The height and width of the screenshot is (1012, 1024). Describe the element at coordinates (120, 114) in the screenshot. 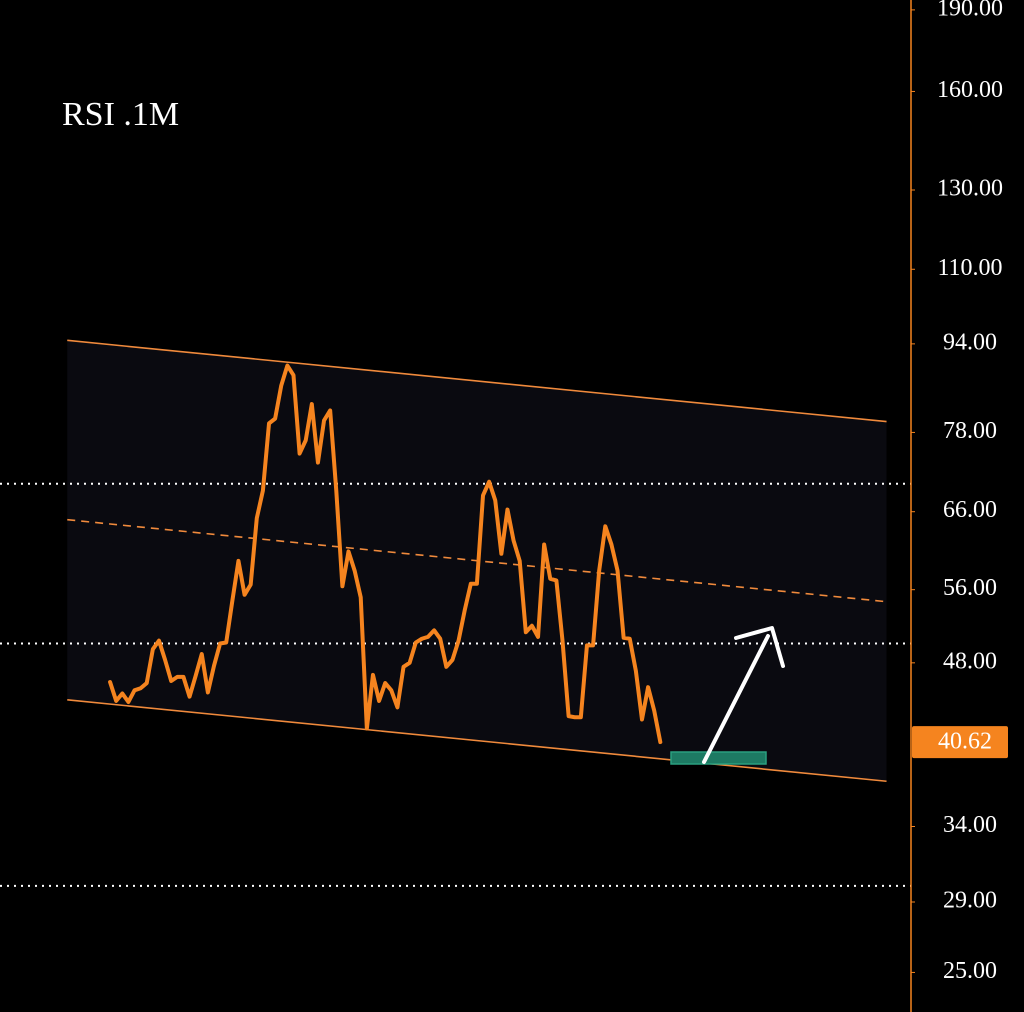

I see `chart-title: RSI .1M` at that location.